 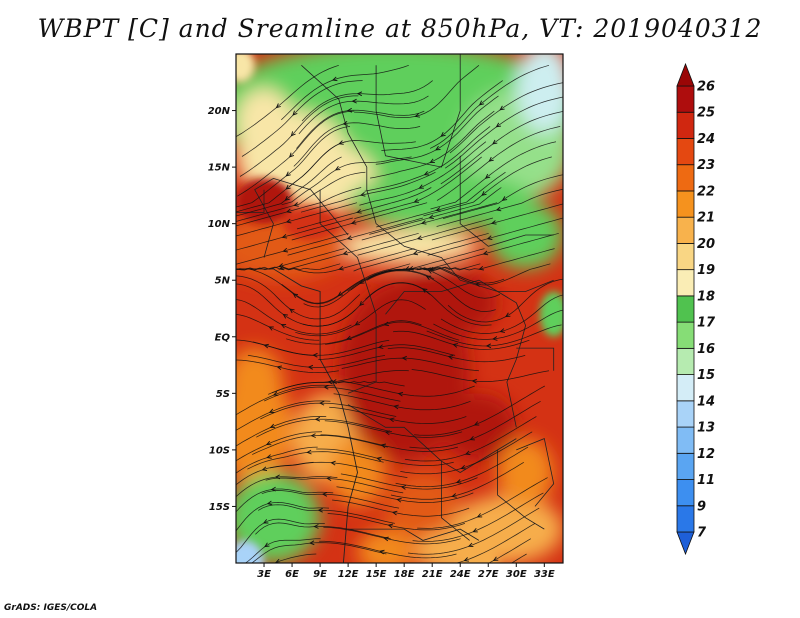 What do you see at coordinates (404, 574) in the screenshot?
I see `x-tick-label: 18E` at bounding box center [404, 574].